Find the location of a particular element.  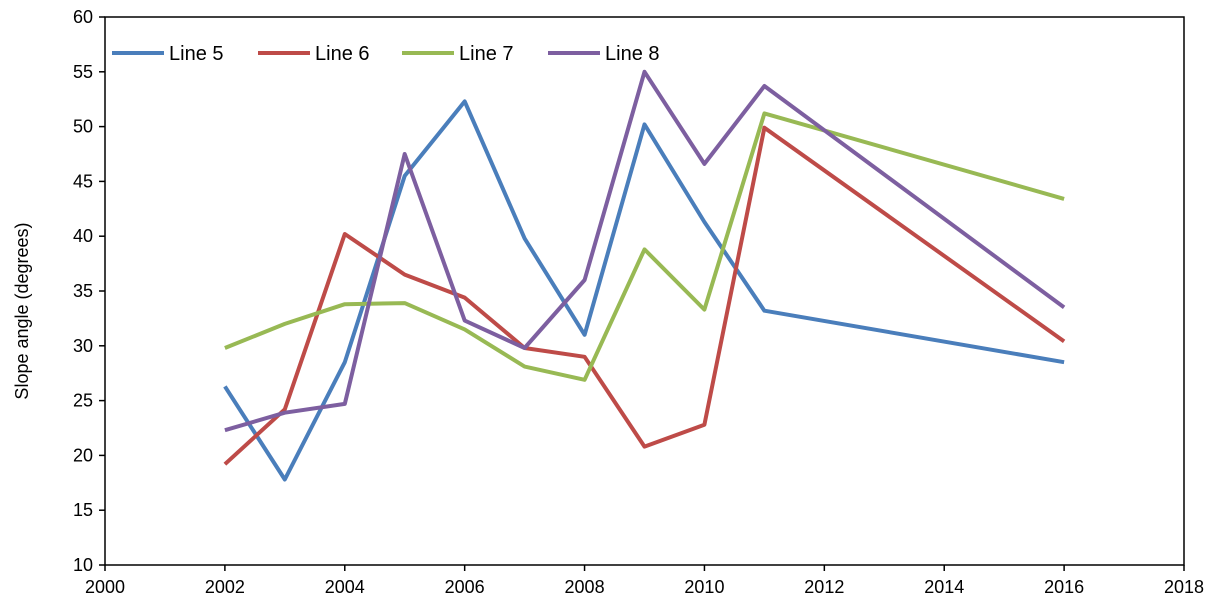

x-axis: 2000 2002 2004 2006 2008 2010 2012 2014 2016 2018 is located at coordinates (644, 581).